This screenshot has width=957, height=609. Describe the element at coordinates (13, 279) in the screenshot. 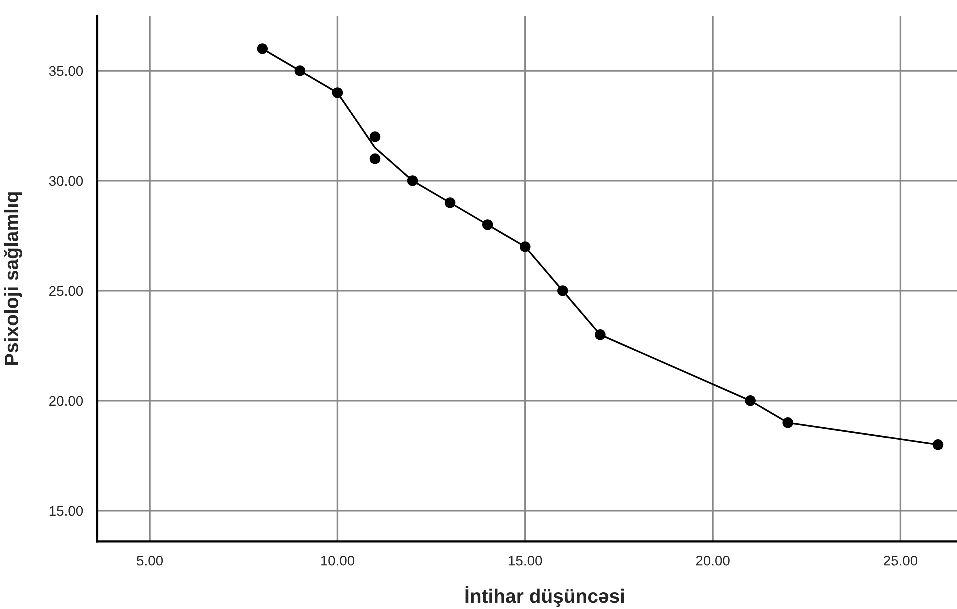

I see `y-axis-title: Psixoloji sağlamlıq` at that location.